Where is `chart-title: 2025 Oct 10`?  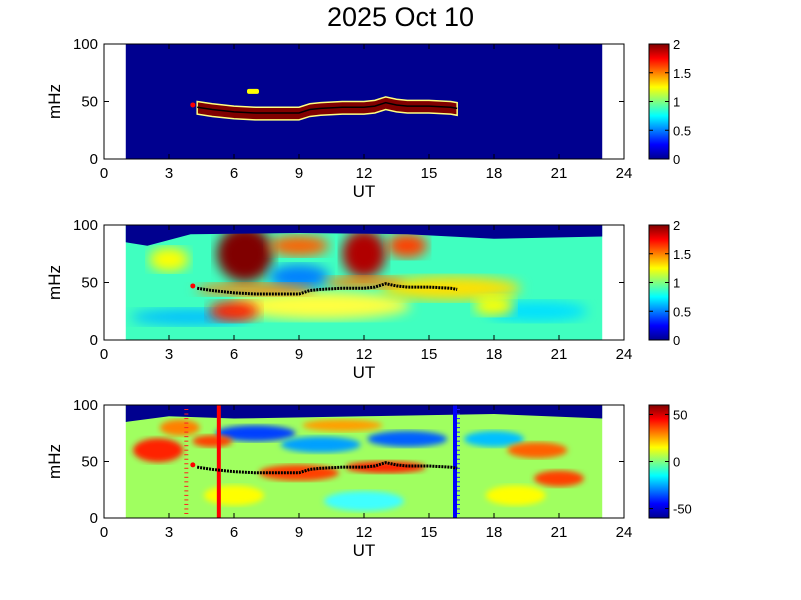 chart-title: 2025 Oct 10 is located at coordinates (400, 17).